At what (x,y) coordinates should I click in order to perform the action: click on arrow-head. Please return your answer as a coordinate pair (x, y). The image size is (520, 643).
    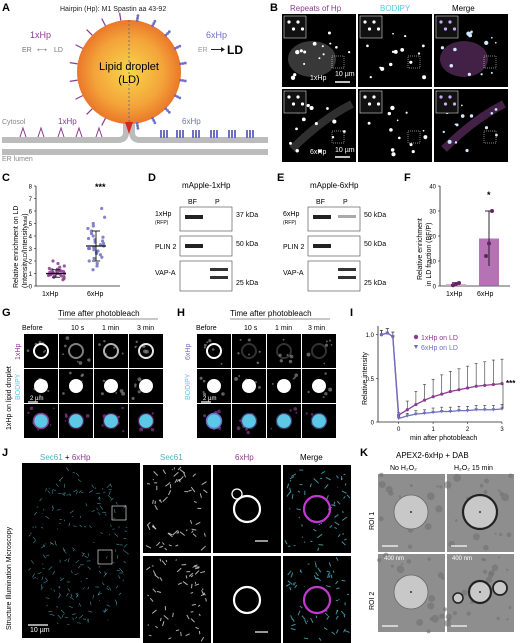
    Looking at the image, I should click on (223, 49).